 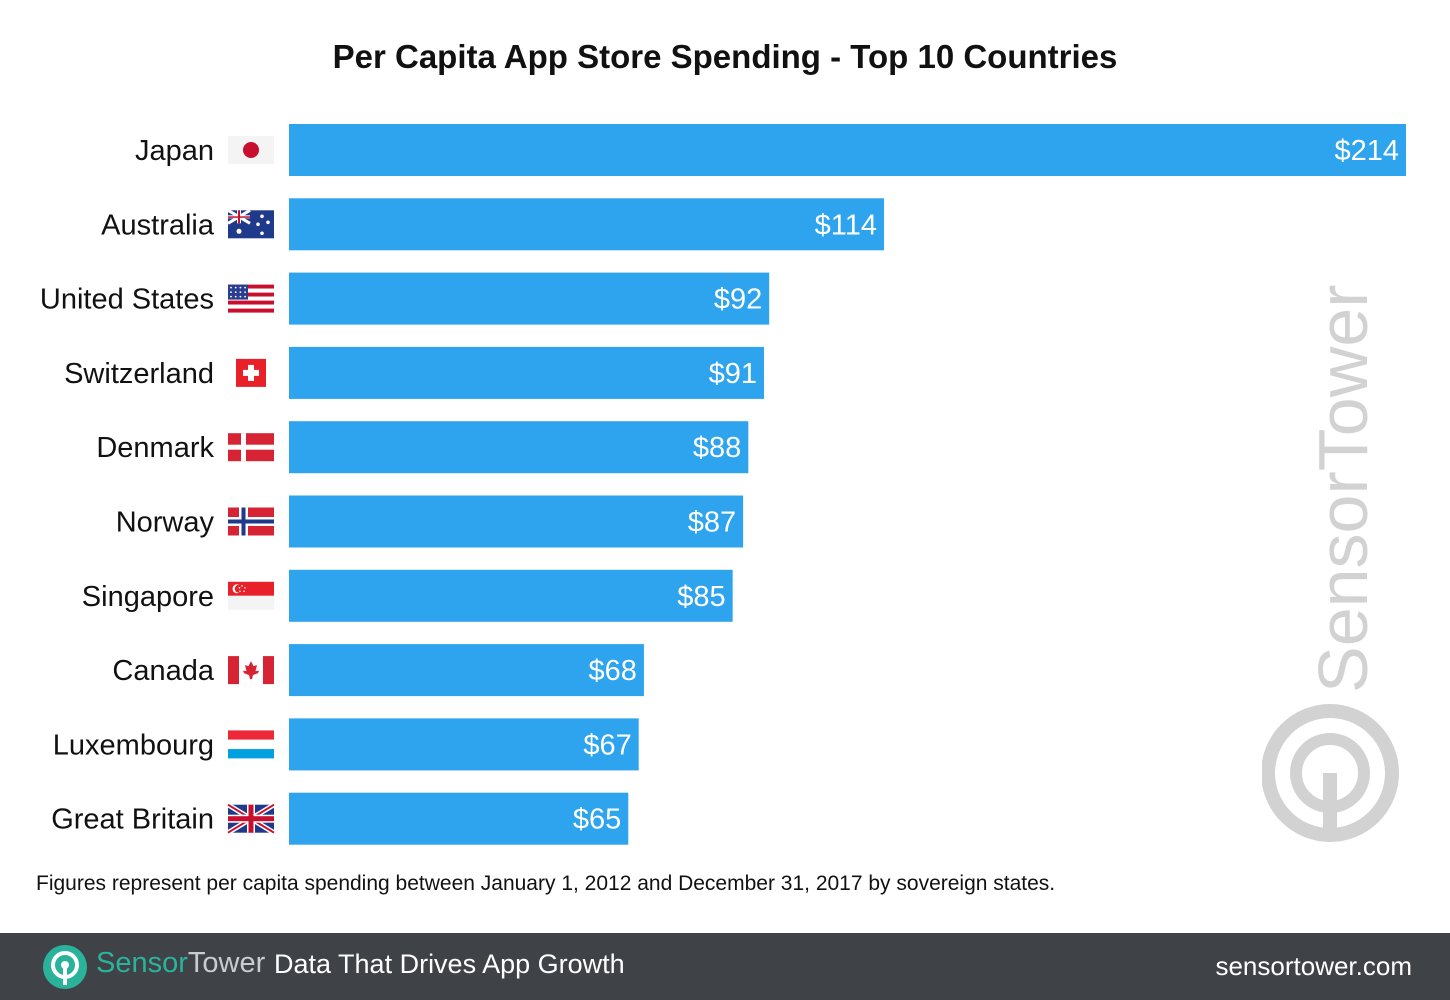 I want to click on category-label: Singapore, so click(x=148, y=597).